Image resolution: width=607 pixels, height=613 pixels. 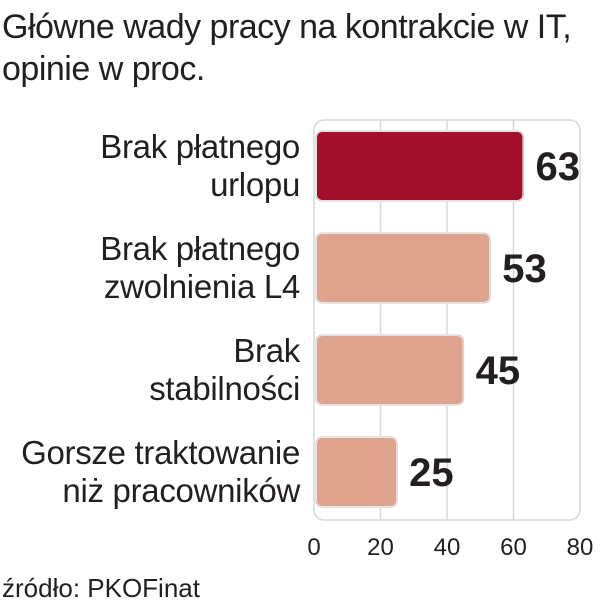 I want to click on category-label-1-line-1: Brak płatnego, so click(x=200, y=146).